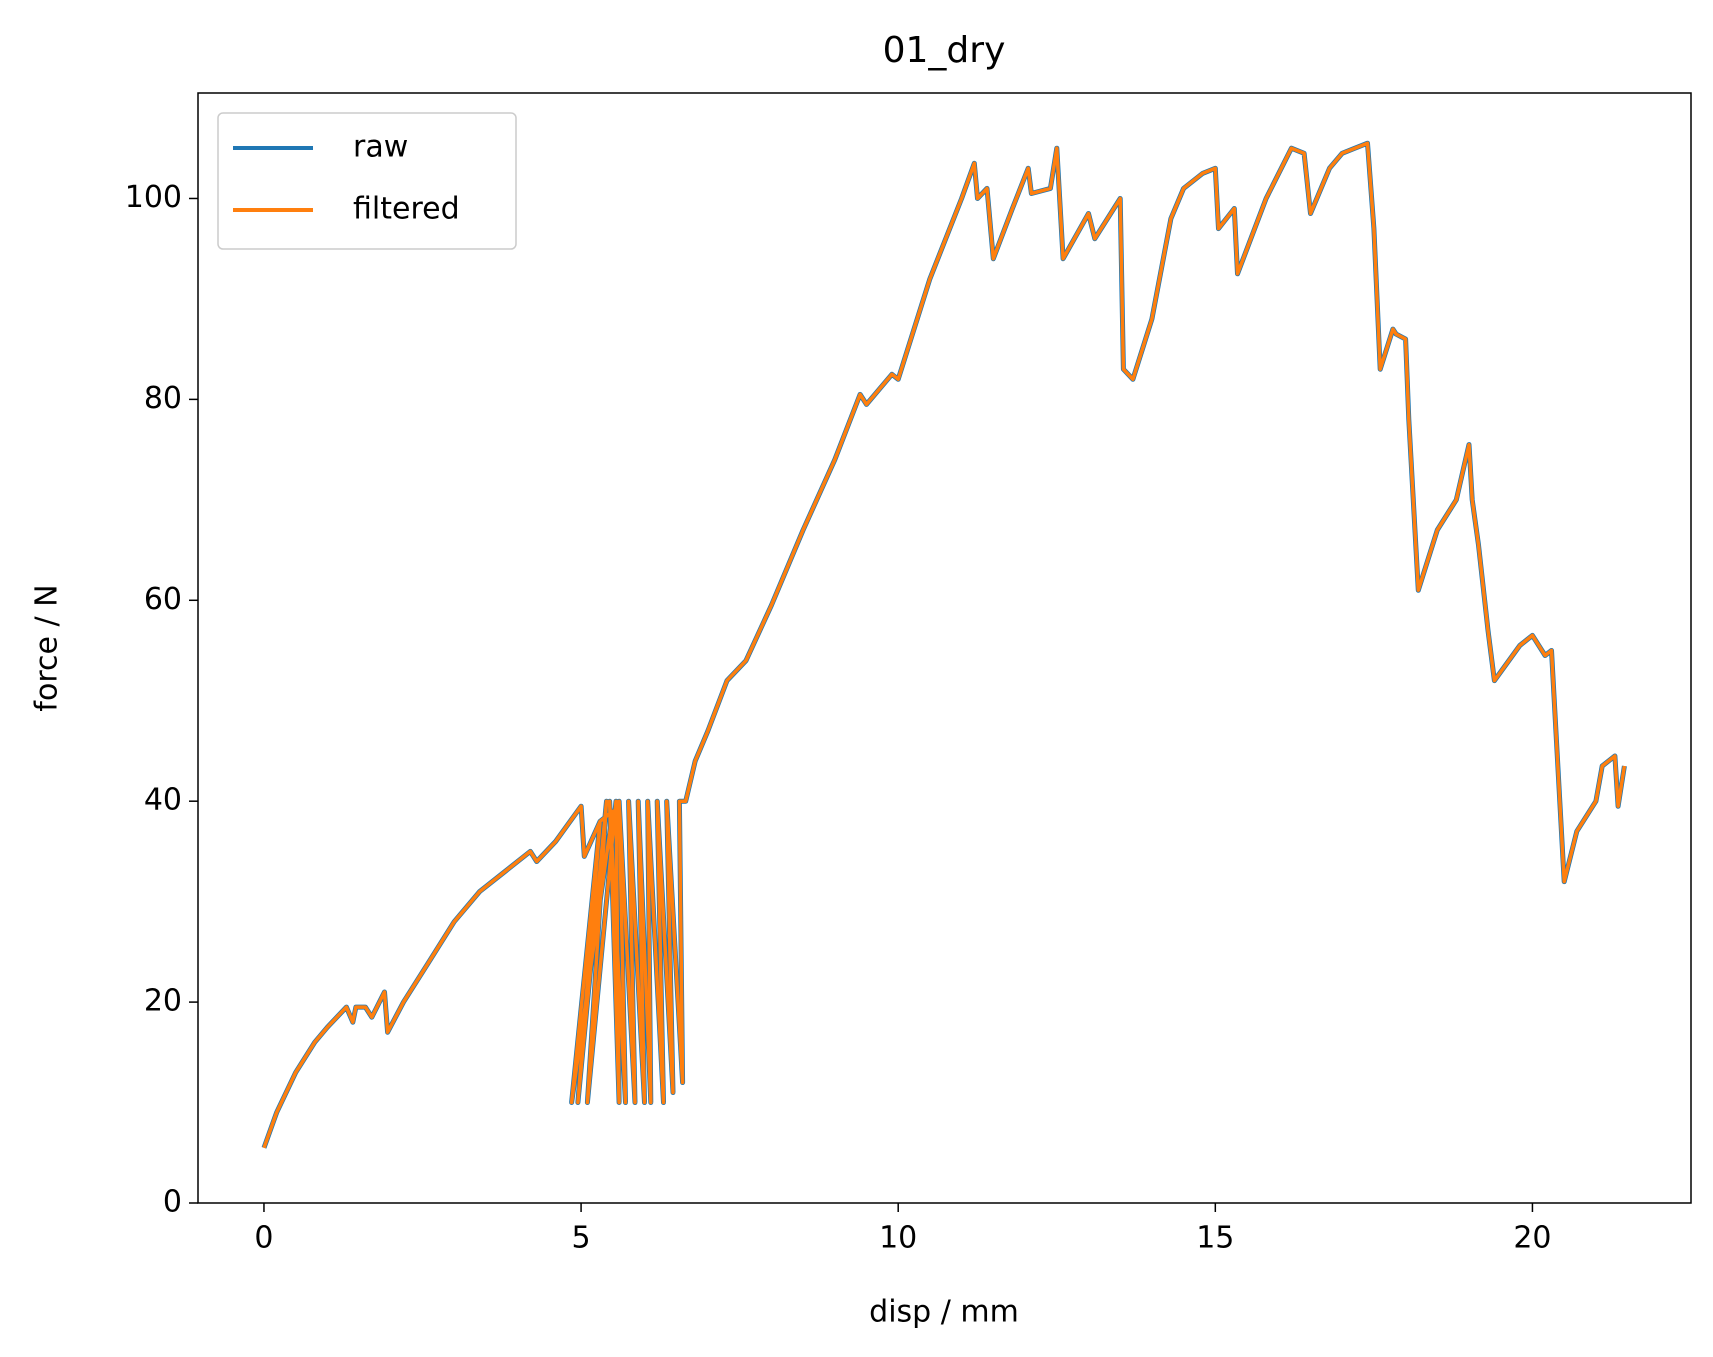  What do you see at coordinates (163, 1001) in the screenshot?
I see `y-tick-label: 20` at bounding box center [163, 1001].